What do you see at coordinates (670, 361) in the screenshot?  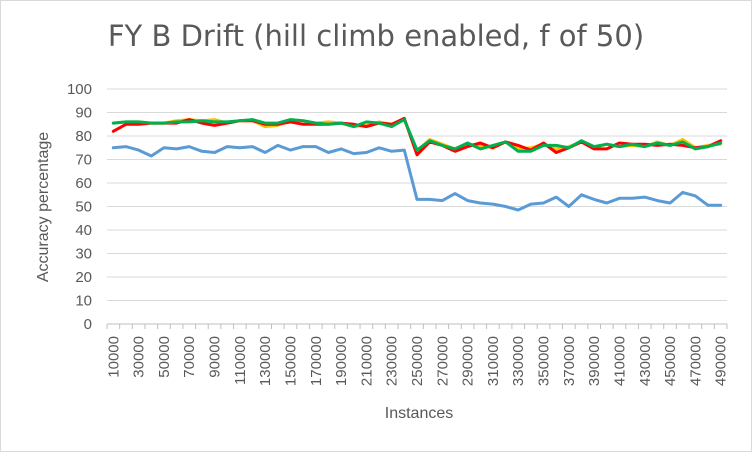 I see `x-tick-label: 450000` at bounding box center [670, 361].